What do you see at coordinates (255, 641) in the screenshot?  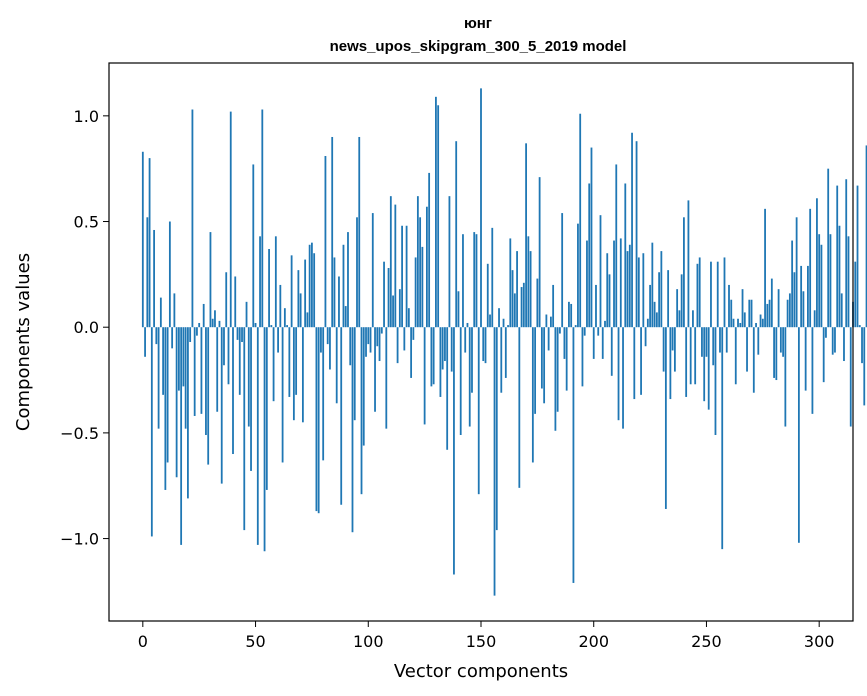 I see `x-tick-label: 50` at bounding box center [255, 641].